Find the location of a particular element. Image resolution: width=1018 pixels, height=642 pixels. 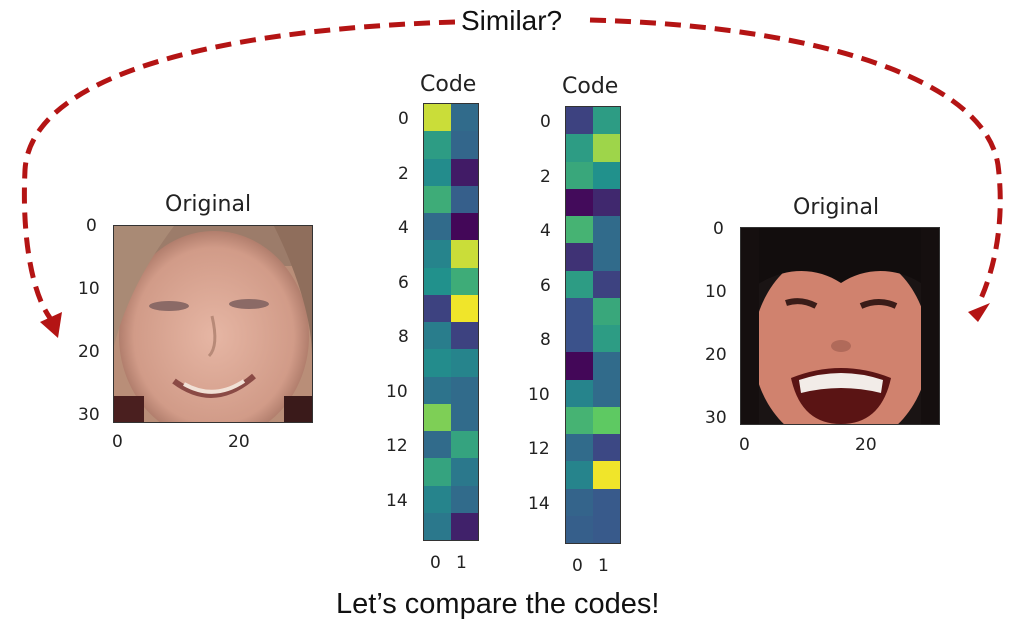

code-2-ytick: 8 is located at coordinates (545, 340).